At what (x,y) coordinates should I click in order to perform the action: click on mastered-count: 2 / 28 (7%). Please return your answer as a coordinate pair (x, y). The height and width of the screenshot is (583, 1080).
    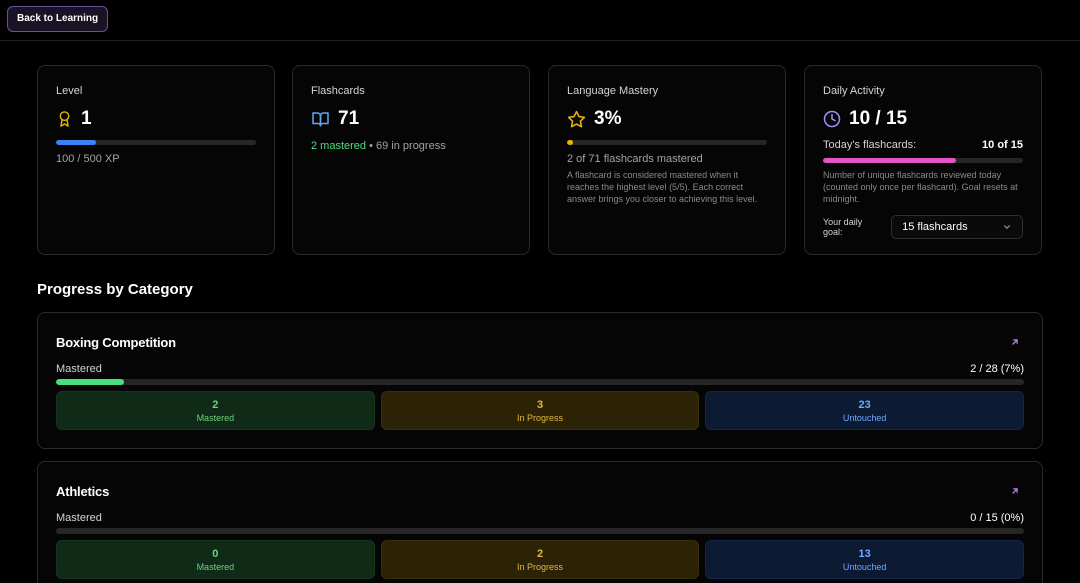
    Looking at the image, I should click on (997, 369).